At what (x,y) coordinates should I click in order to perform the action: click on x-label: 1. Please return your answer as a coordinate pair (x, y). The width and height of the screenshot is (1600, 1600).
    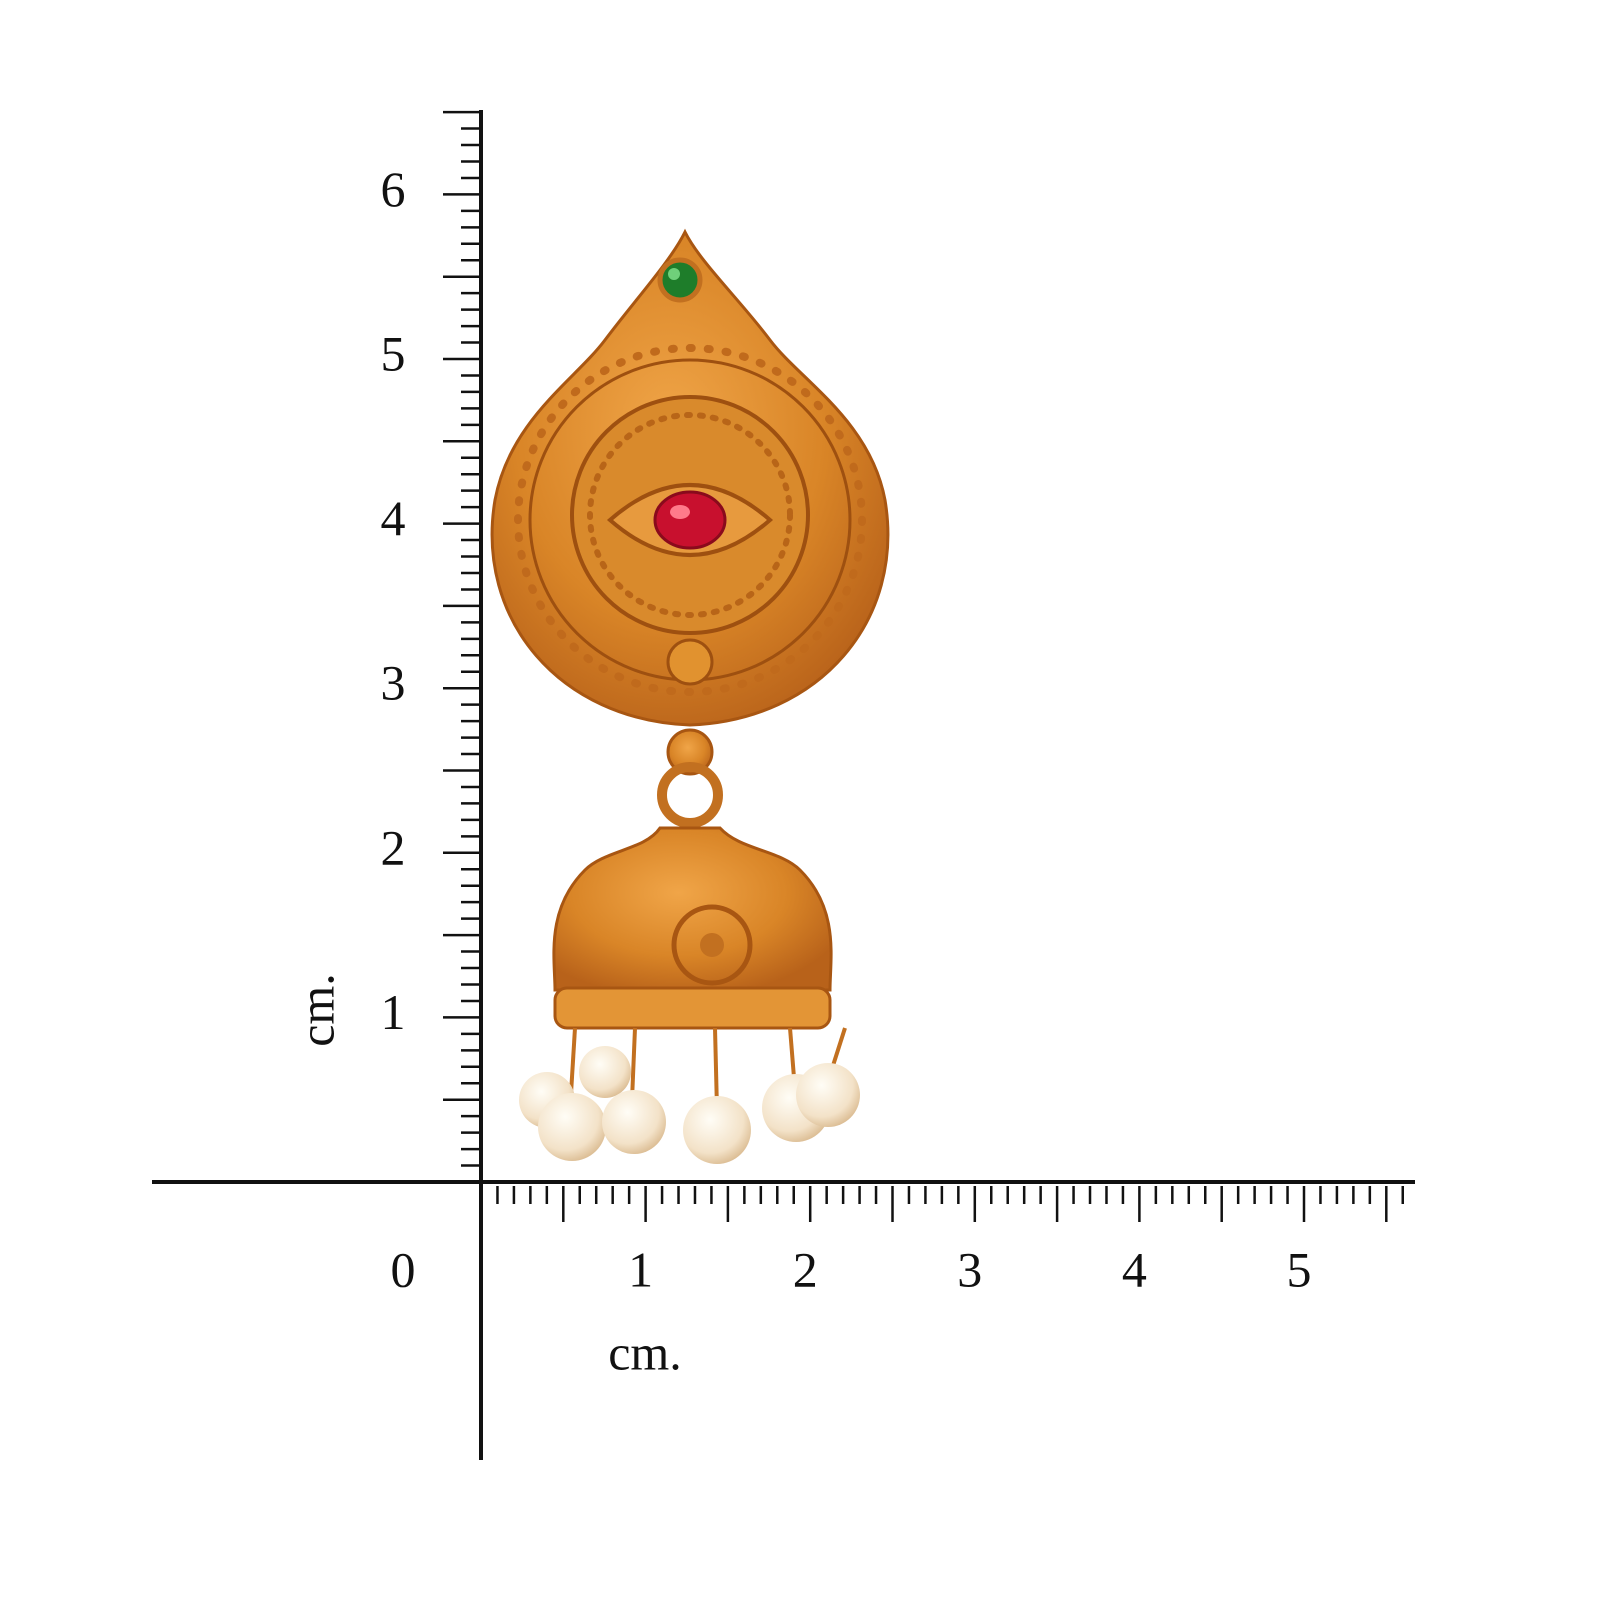
    Looking at the image, I should click on (640, 1269).